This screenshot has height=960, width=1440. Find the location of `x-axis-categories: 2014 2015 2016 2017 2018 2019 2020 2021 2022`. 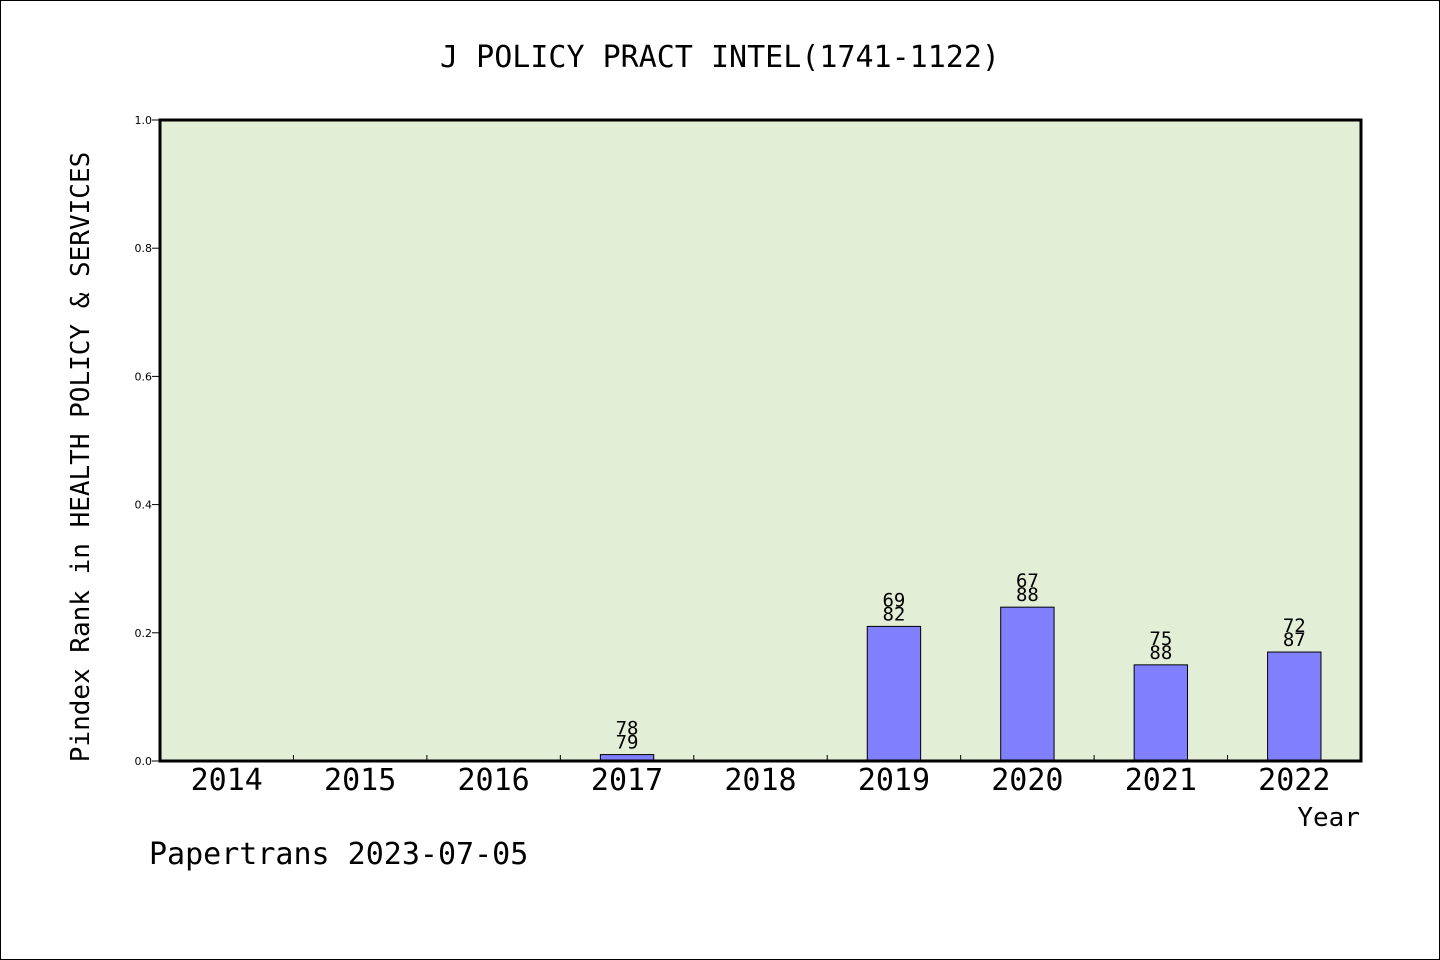

x-axis-categories: 2014 2015 2016 2017 2018 2019 2020 2021 2022 is located at coordinates (760, 776).